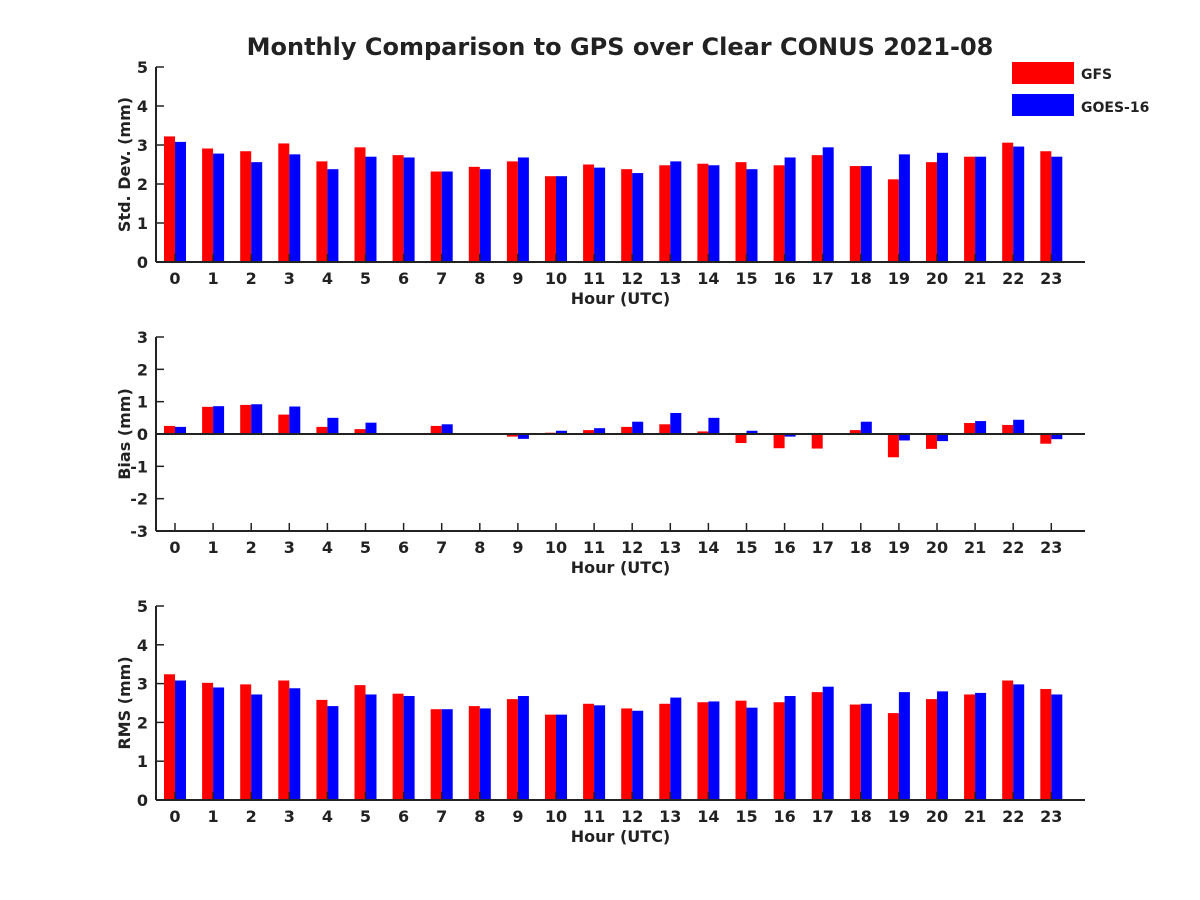 The height and width of the screenshot is (900, 1200). What do you see at coordinates (174, 278) in the screenshot?
I see `x-tick-label: 0` at bounding box center [174, 278].